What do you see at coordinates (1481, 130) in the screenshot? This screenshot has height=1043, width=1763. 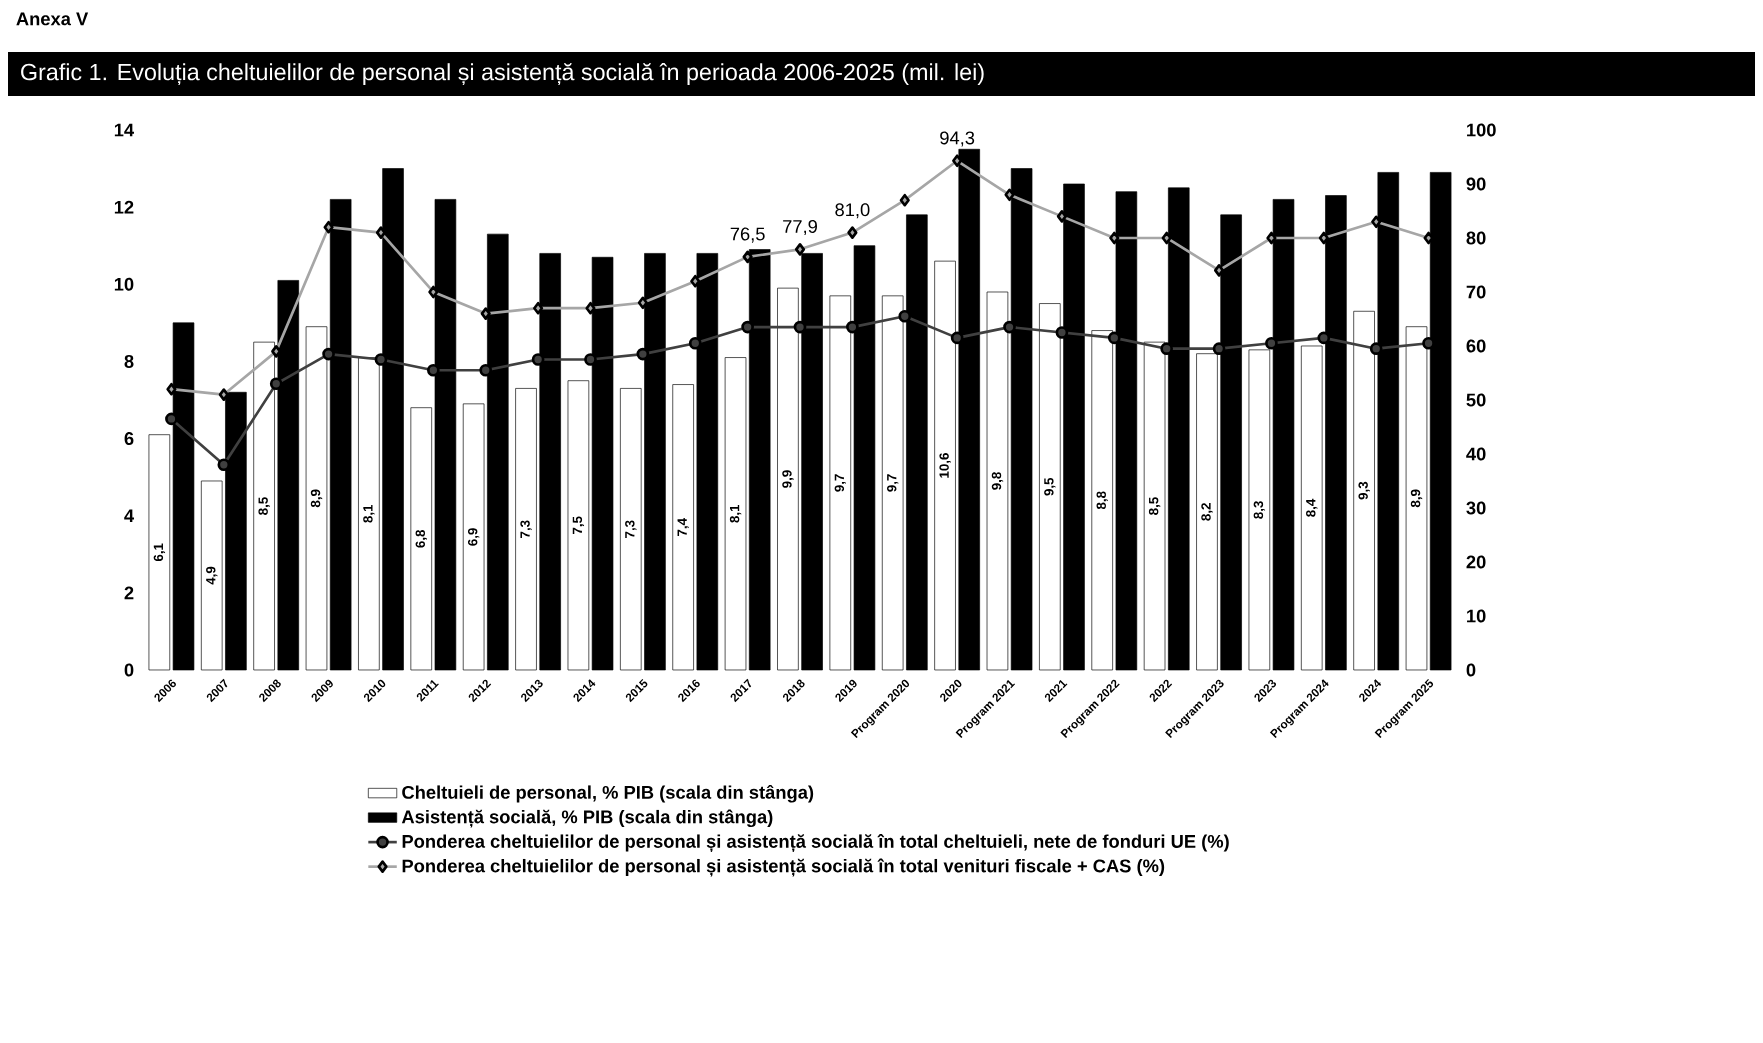 I see `y2-tick-label: 100` at bounding box center [1481, 130].